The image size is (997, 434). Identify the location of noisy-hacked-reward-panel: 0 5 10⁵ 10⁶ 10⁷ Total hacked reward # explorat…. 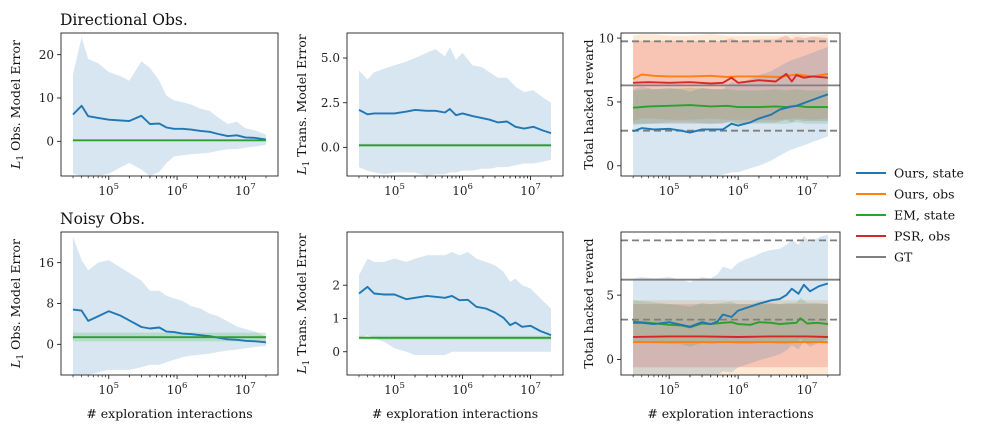
(711, 326).